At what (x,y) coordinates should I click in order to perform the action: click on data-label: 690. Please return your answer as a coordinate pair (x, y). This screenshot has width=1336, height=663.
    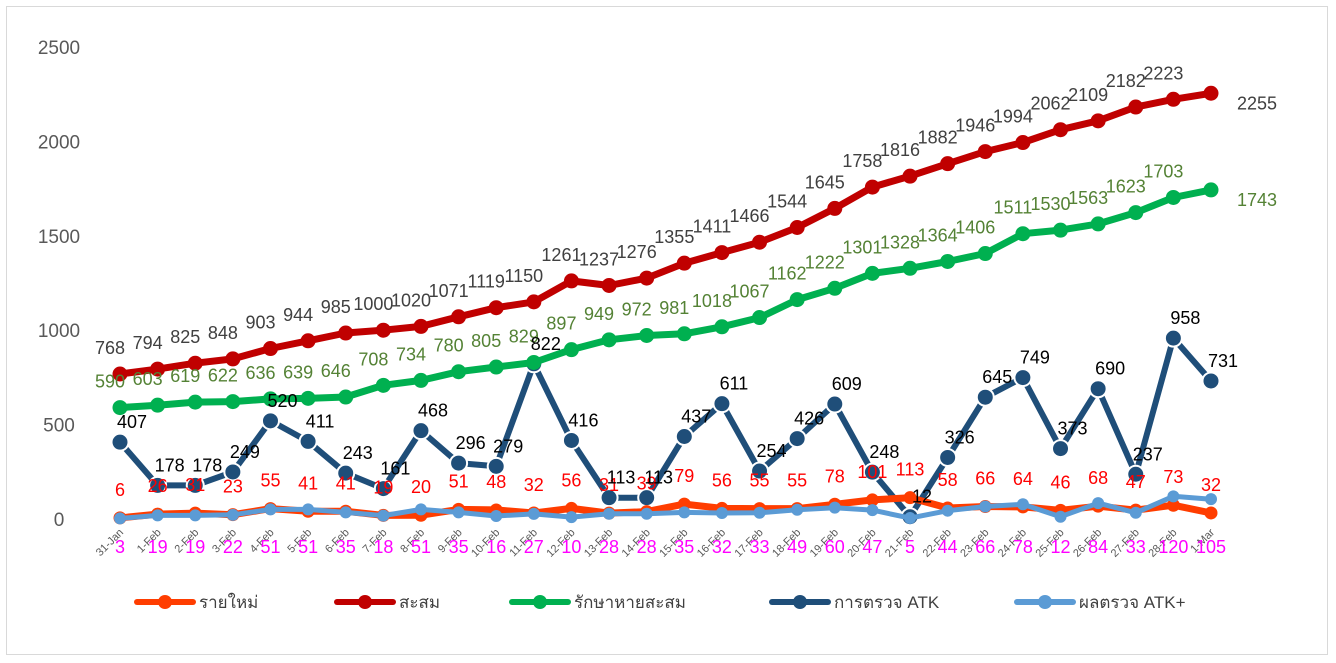
    Looking at the image, I should click on (1110, 369).